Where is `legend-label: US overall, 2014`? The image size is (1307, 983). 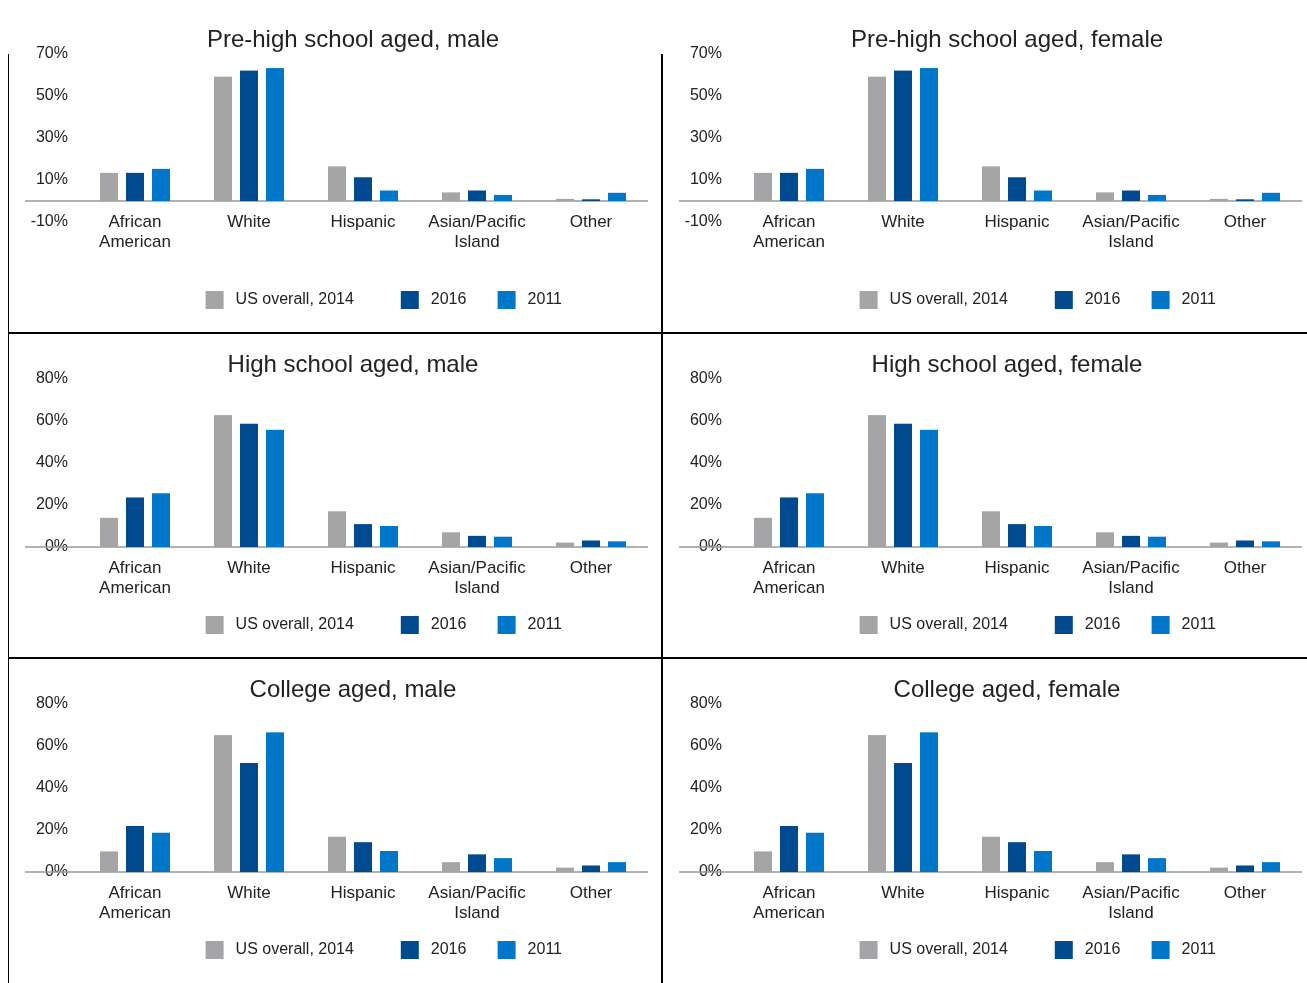
legend-label: US overall, 2014 is located at coordinates (948, 949).